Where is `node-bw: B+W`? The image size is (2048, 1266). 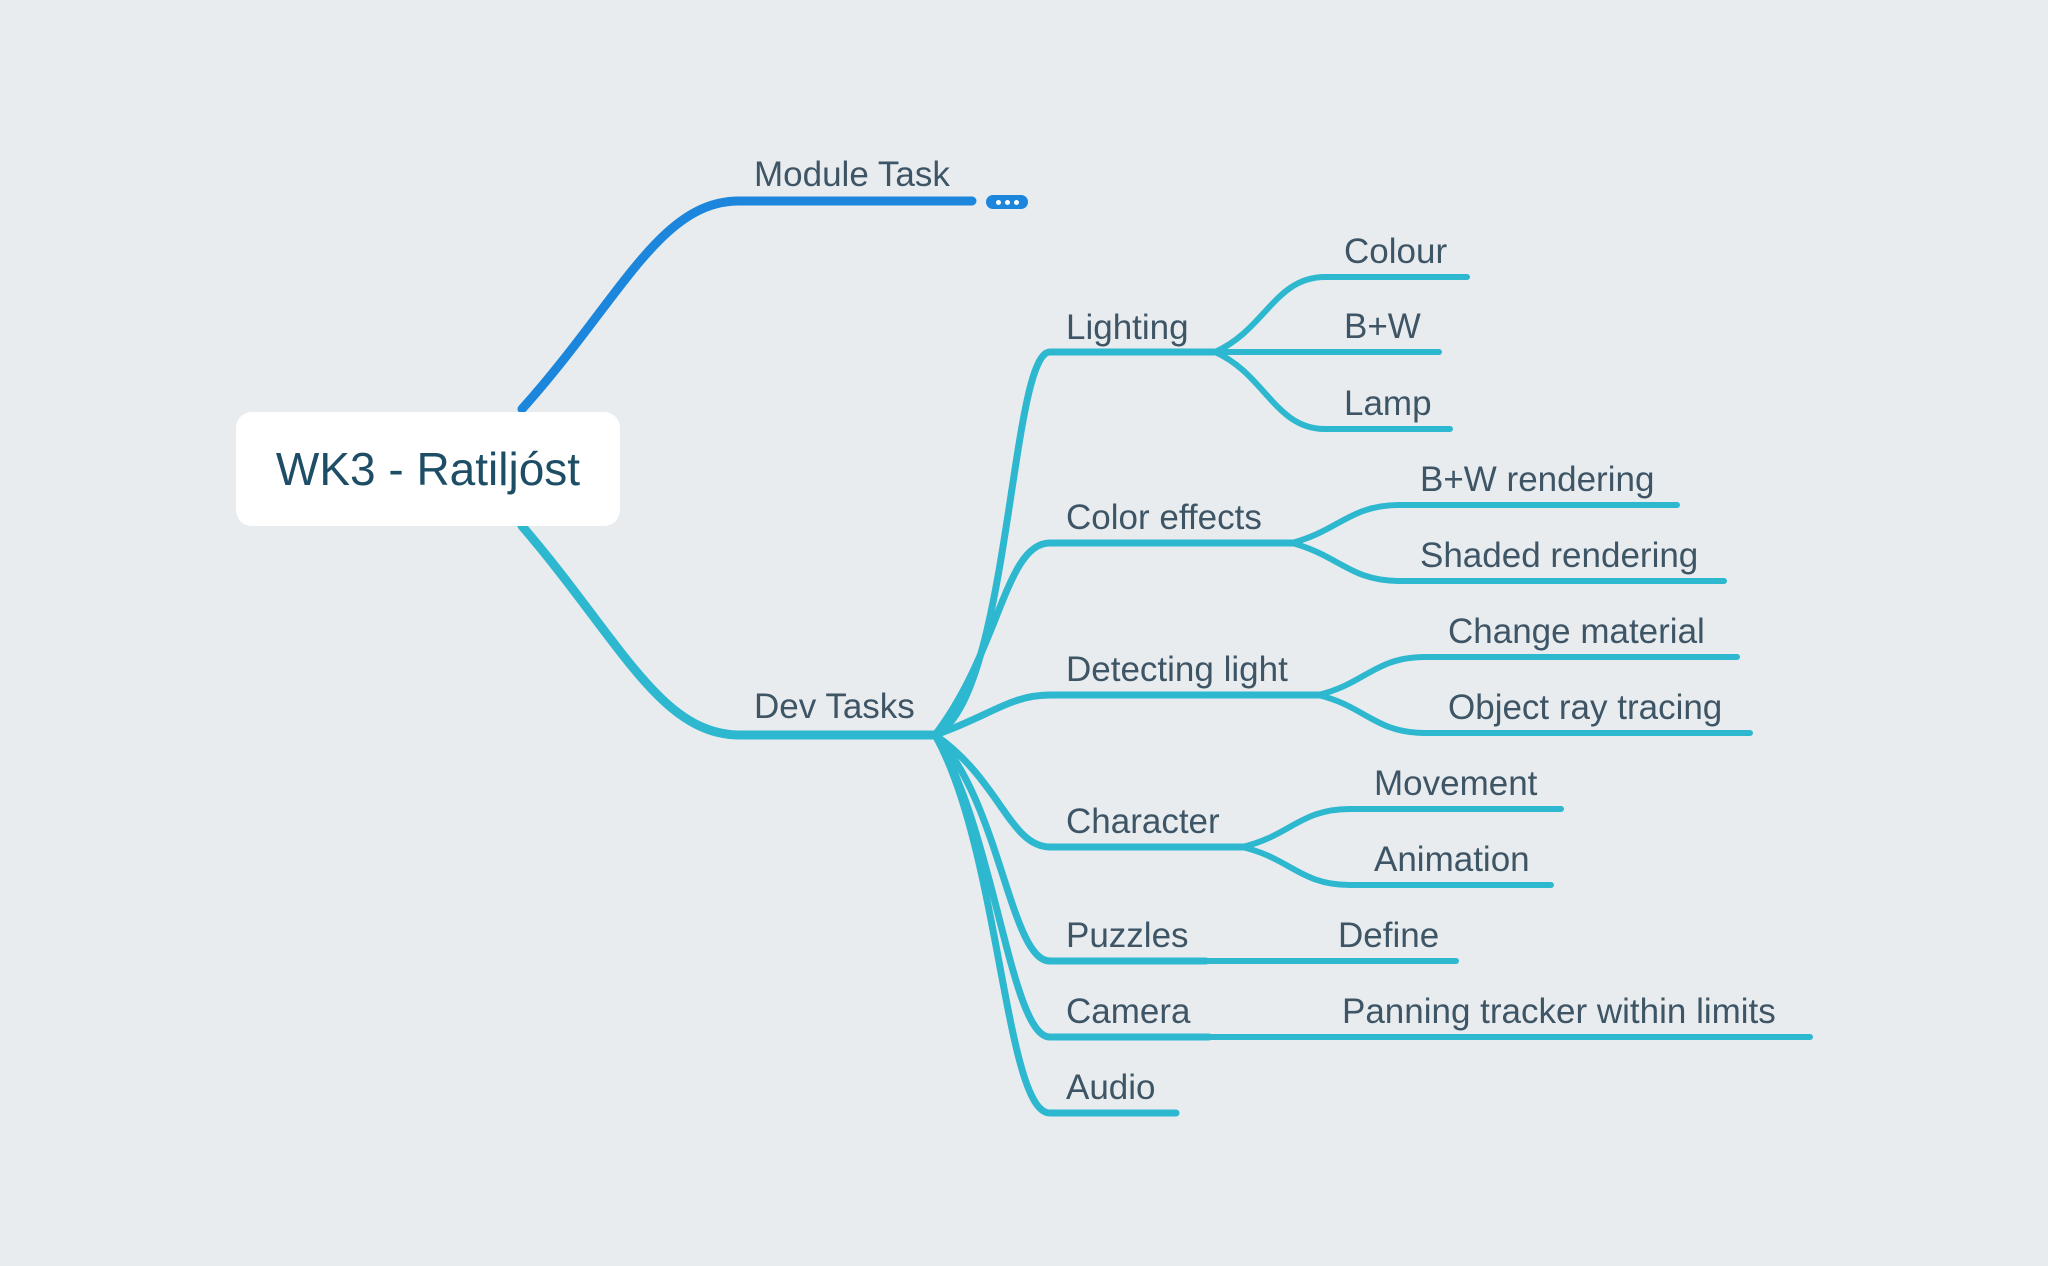 node-bw: B+W is located at coordinates (1382, 326).